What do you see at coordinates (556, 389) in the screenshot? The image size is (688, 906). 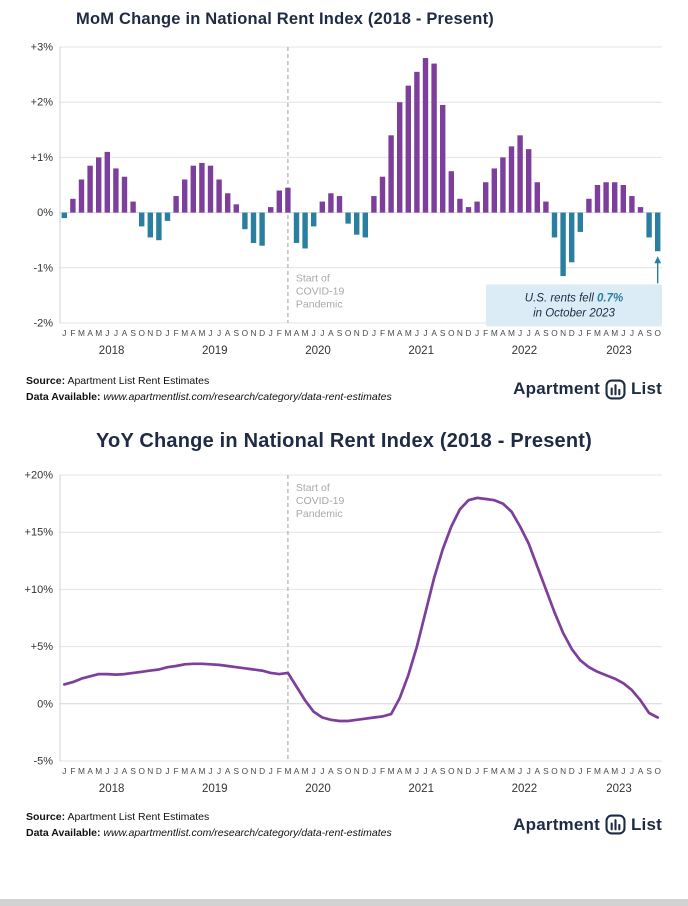 I see `logo-word-apartment: Apartment` at bounding box center [556, 389].